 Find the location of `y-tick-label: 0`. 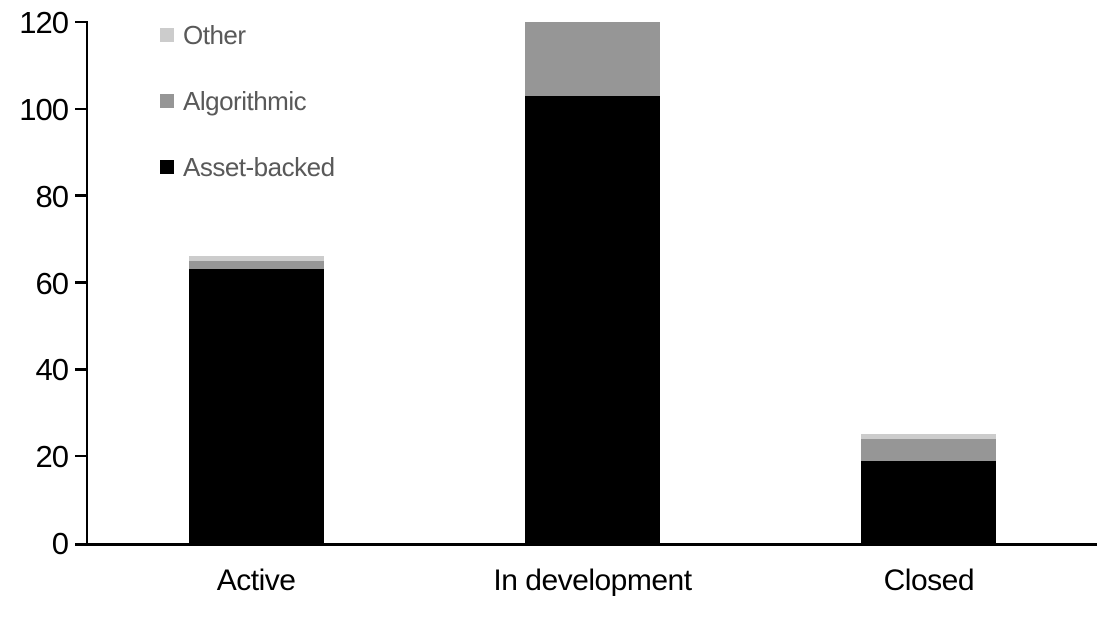

y-tick-label: 0 is located at coordinates (60, 543).